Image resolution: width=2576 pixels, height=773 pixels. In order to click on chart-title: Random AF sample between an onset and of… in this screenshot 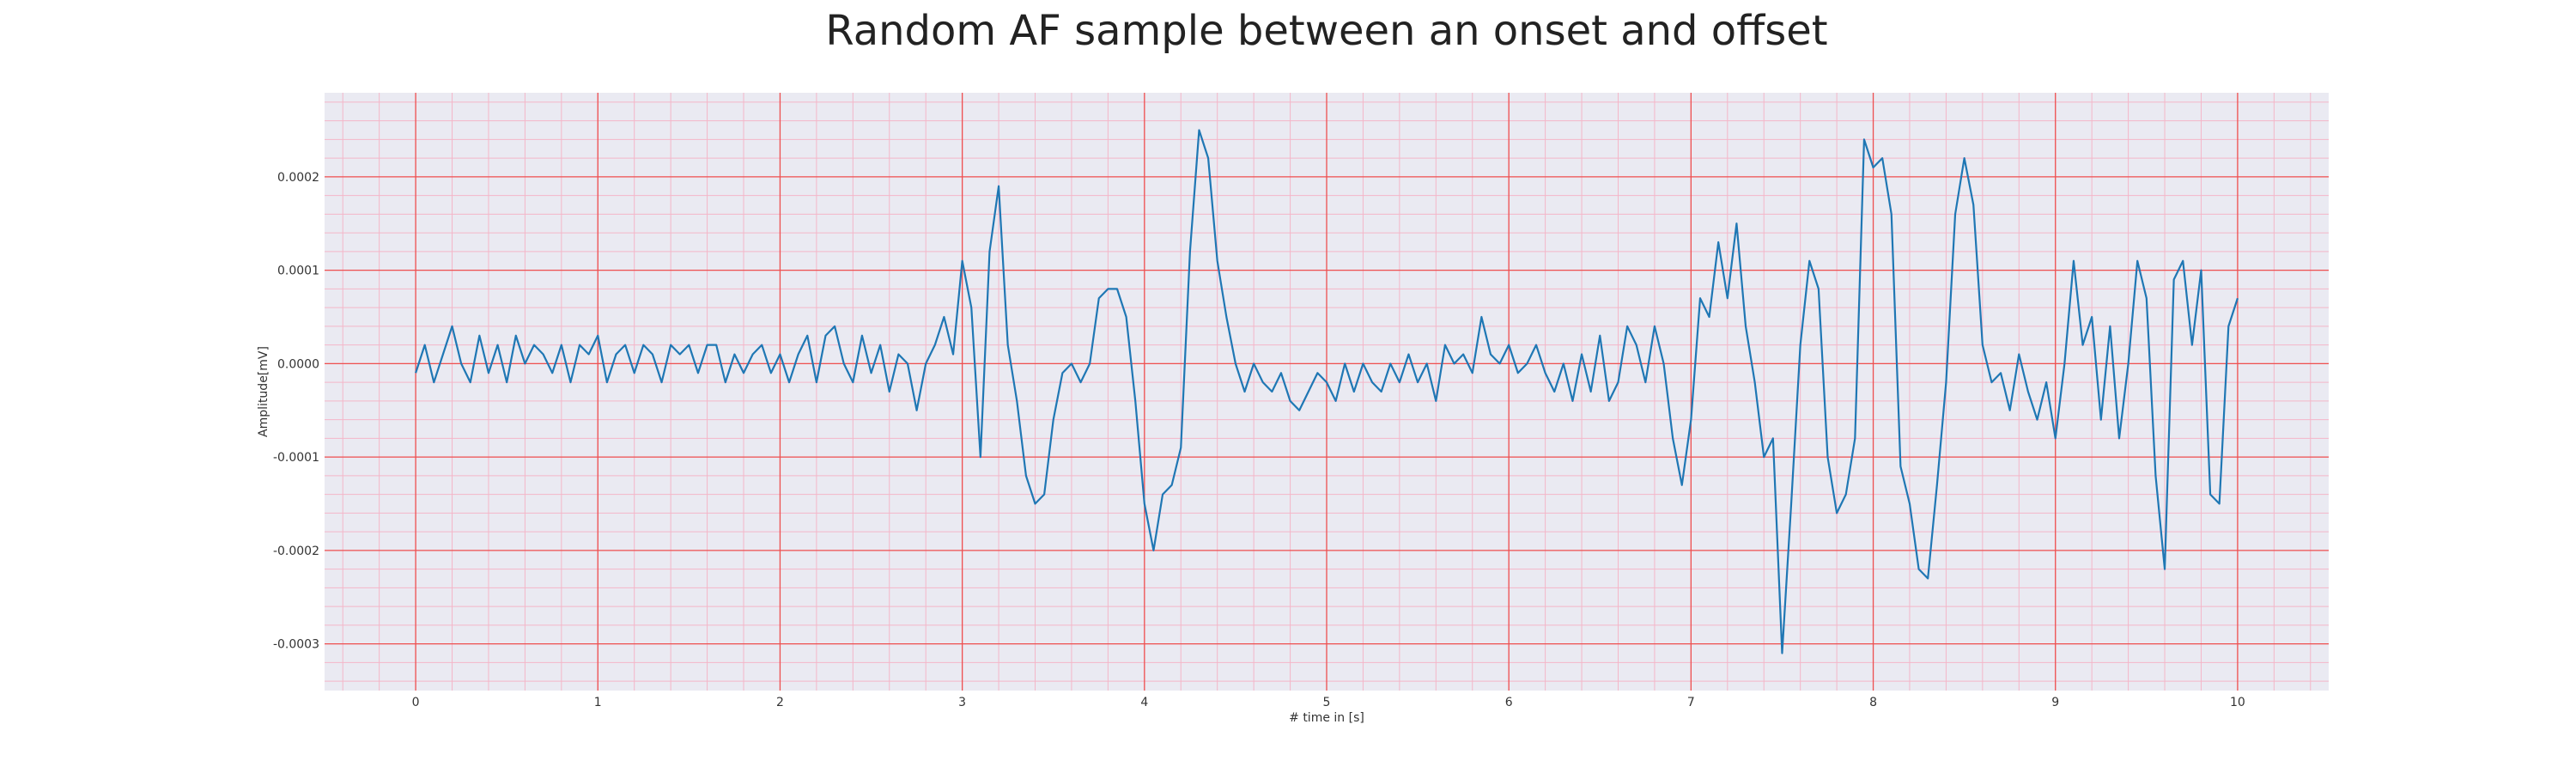, I will do `click(1326, 31)`.